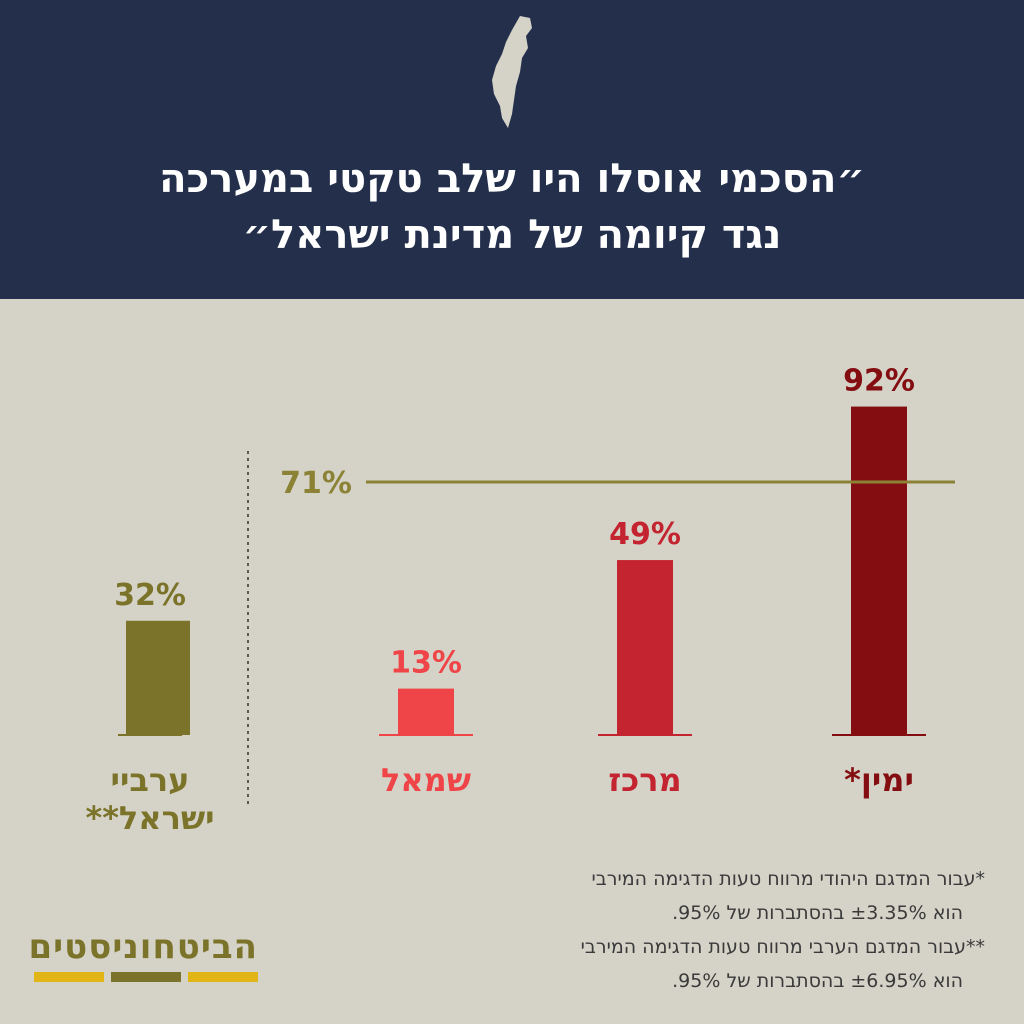 Image resolution: width=1024 pixels, height=1024 pixels. Describe the element at coordinates (512, 235) in the screenshot. I see `title-line-2: נגד קיומה של מדינת ישראל״` at that location.